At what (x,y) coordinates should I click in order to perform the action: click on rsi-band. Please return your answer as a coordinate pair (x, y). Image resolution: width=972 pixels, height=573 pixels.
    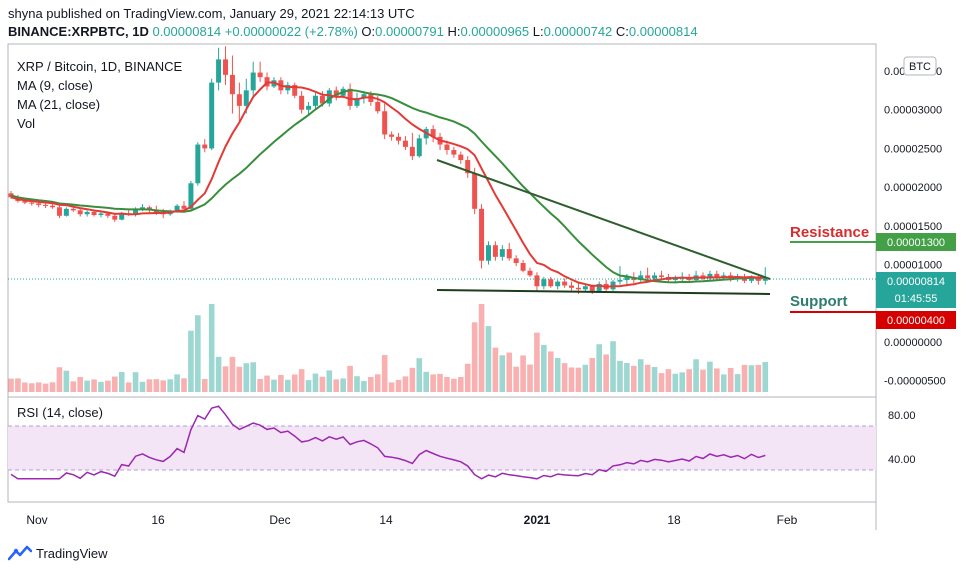
    Looking at the image, I should click on (442, 448).